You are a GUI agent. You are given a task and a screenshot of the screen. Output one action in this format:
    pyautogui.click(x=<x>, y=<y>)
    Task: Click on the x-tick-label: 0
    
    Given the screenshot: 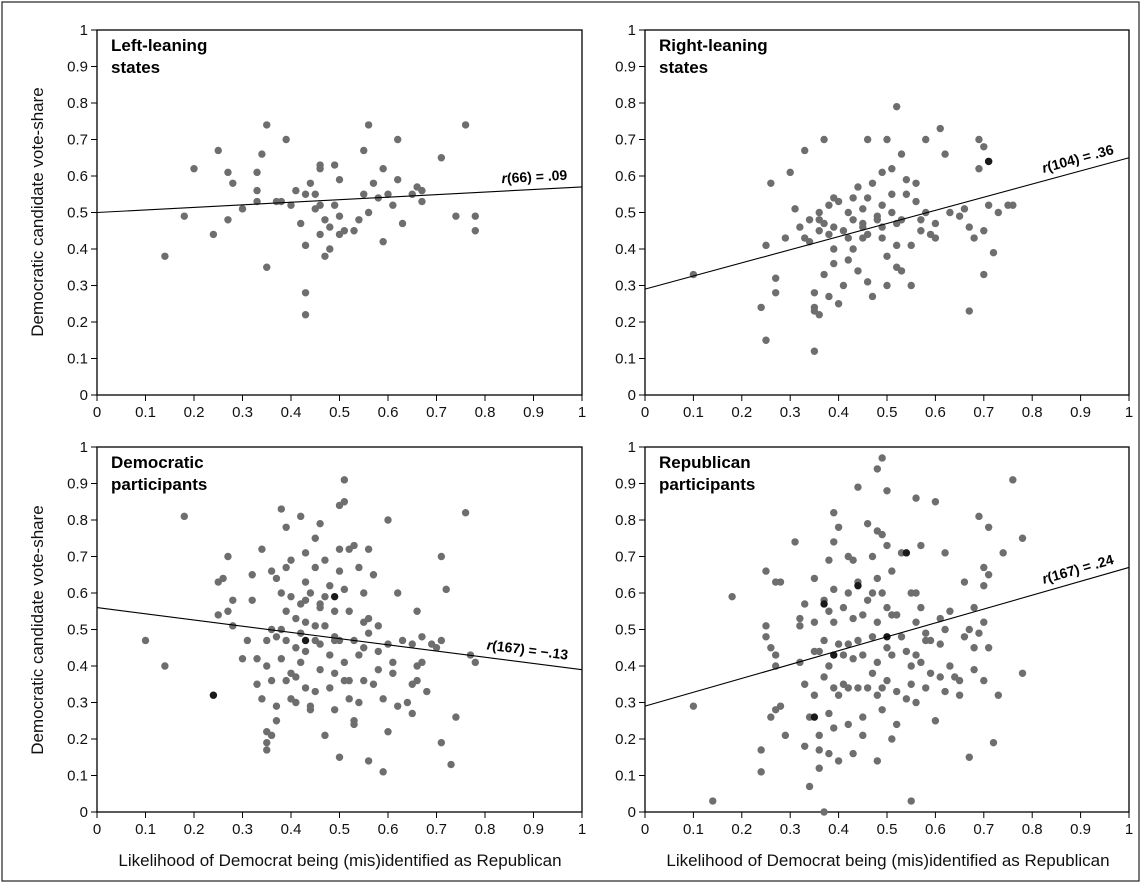 What is the action you would take?
    pyautogui.click(x=97, y=412)
    